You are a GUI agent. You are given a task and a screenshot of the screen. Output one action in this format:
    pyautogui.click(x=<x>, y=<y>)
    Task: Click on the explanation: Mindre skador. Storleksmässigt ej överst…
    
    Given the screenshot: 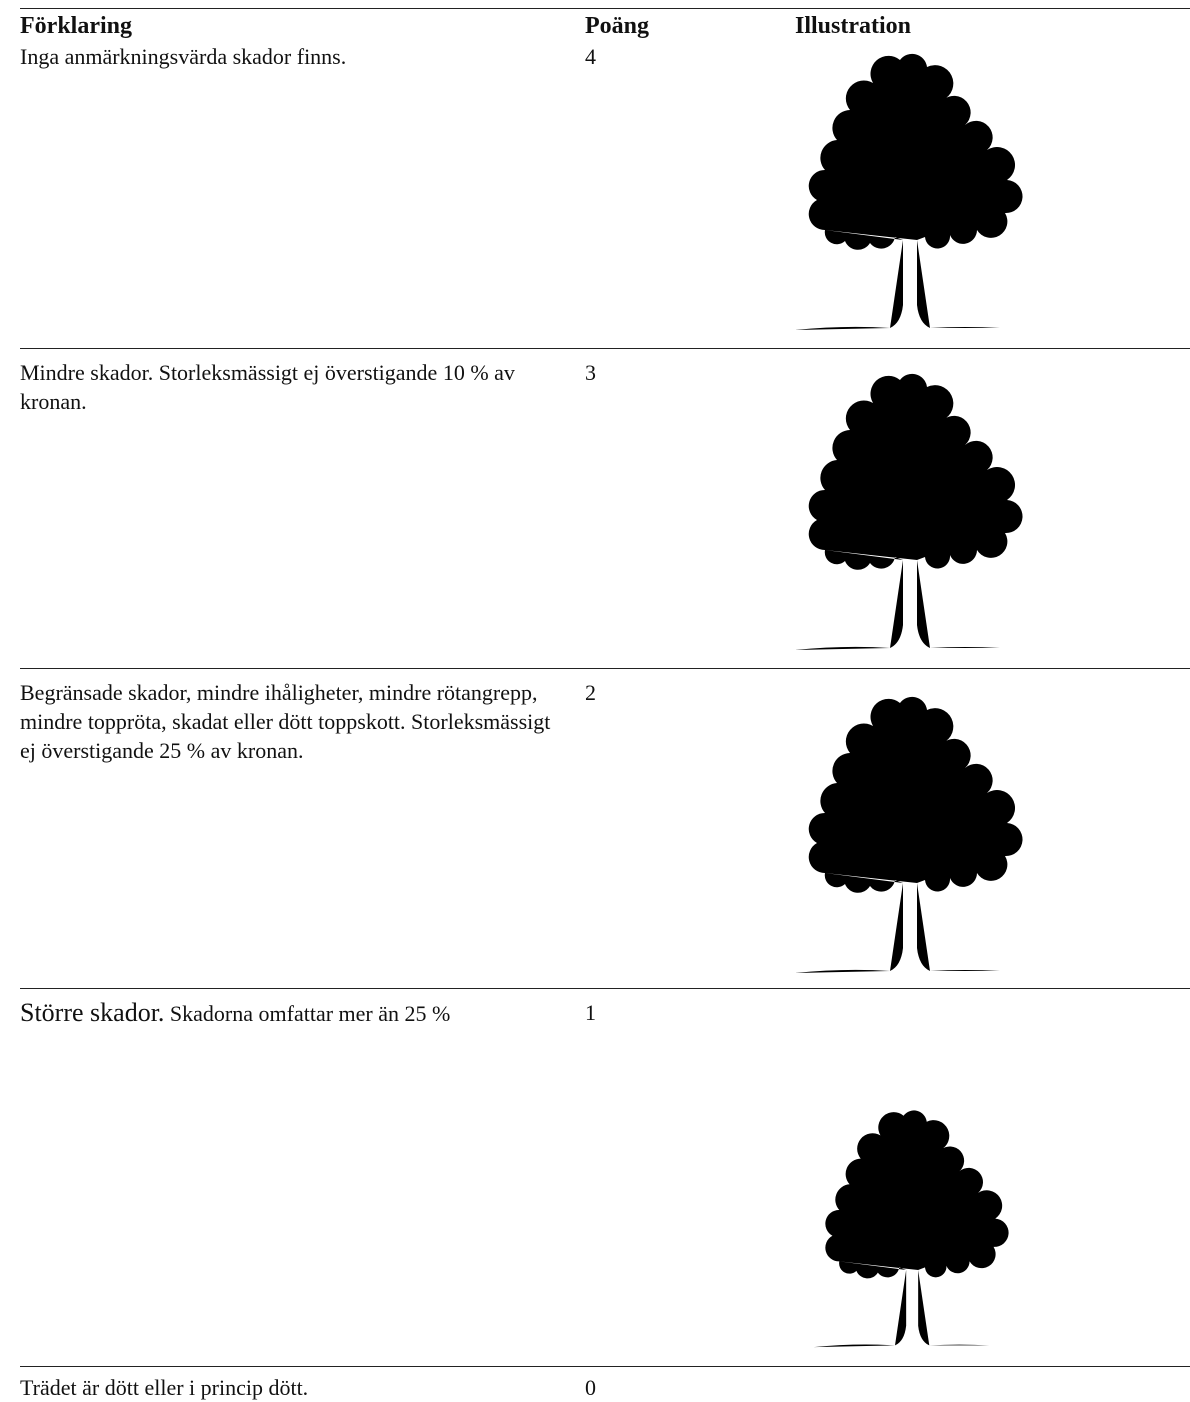 What is the action you would take?
    pyautogui.click(x=290, y=387)
    